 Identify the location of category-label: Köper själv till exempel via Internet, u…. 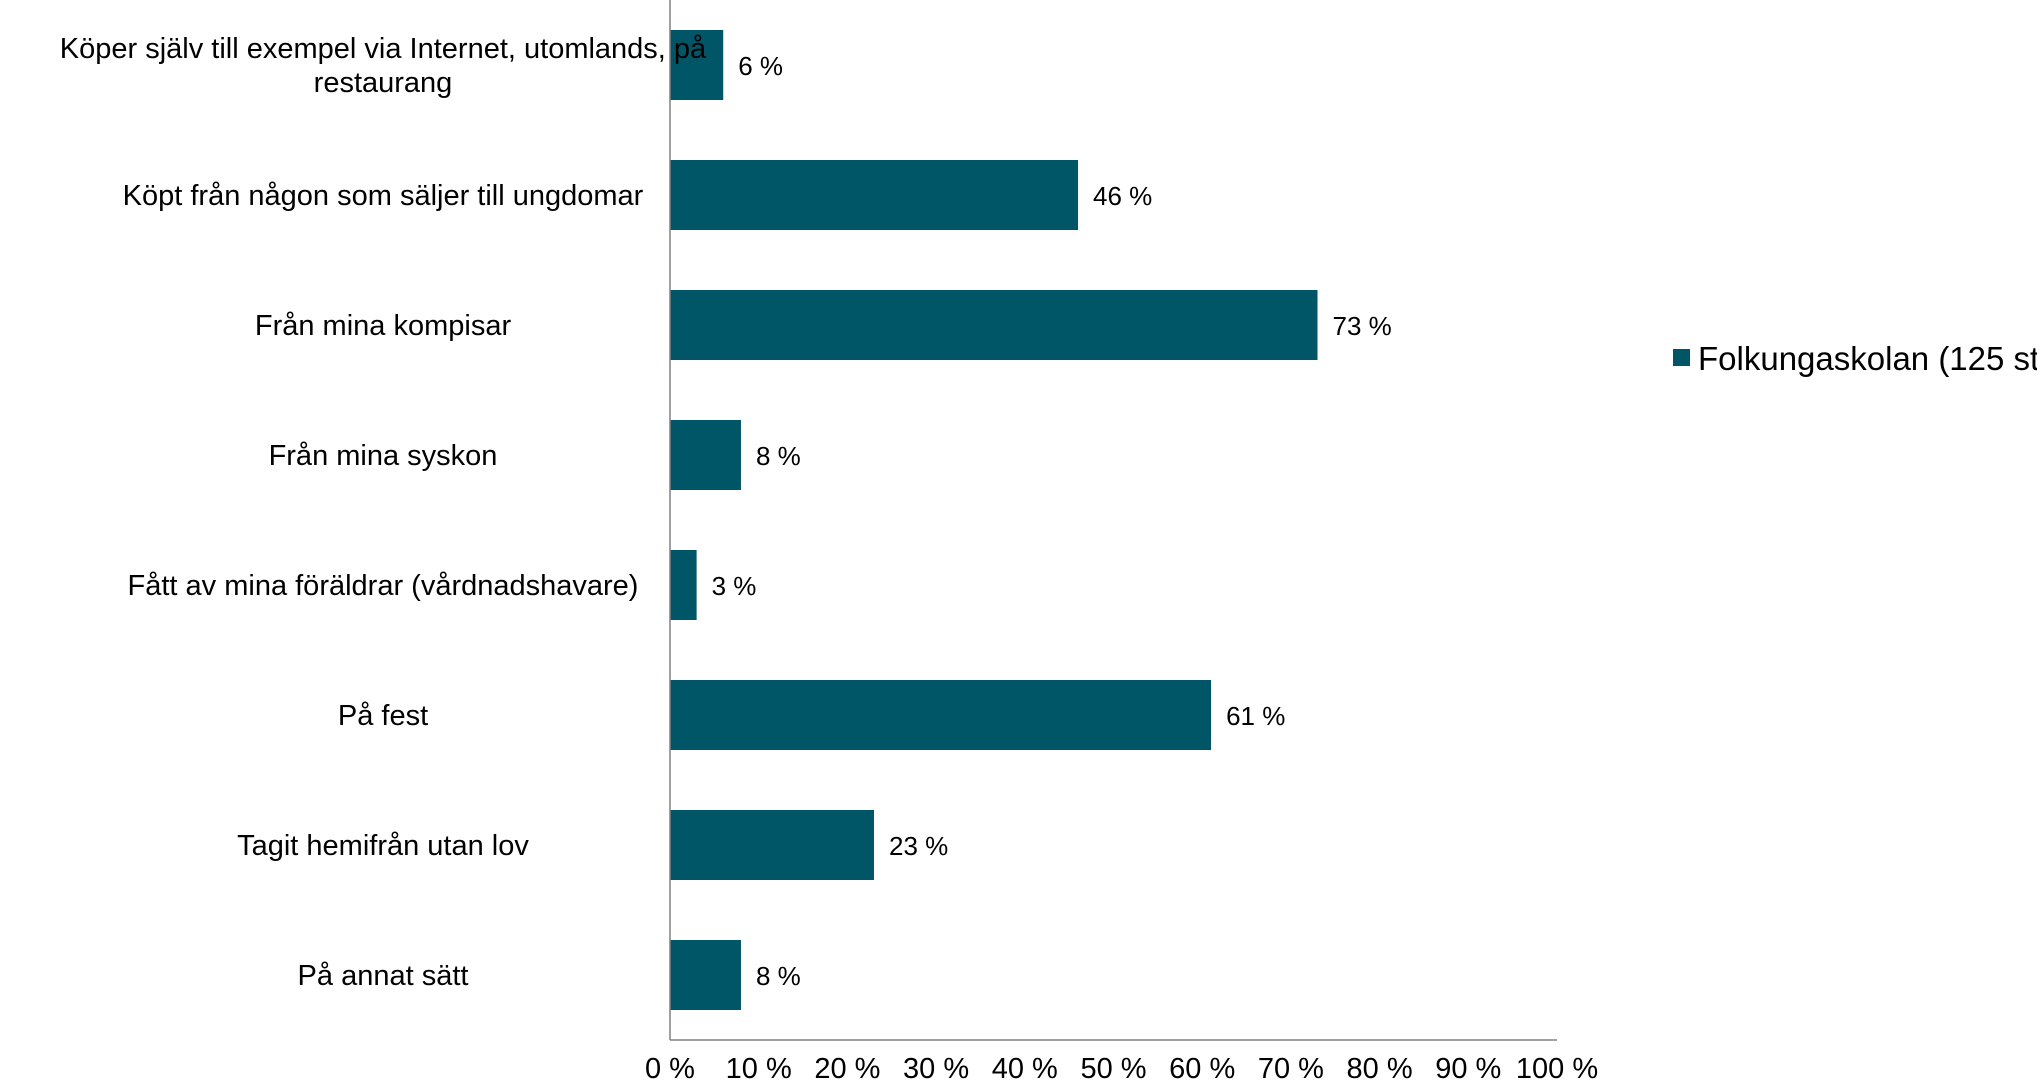
(383, 66).